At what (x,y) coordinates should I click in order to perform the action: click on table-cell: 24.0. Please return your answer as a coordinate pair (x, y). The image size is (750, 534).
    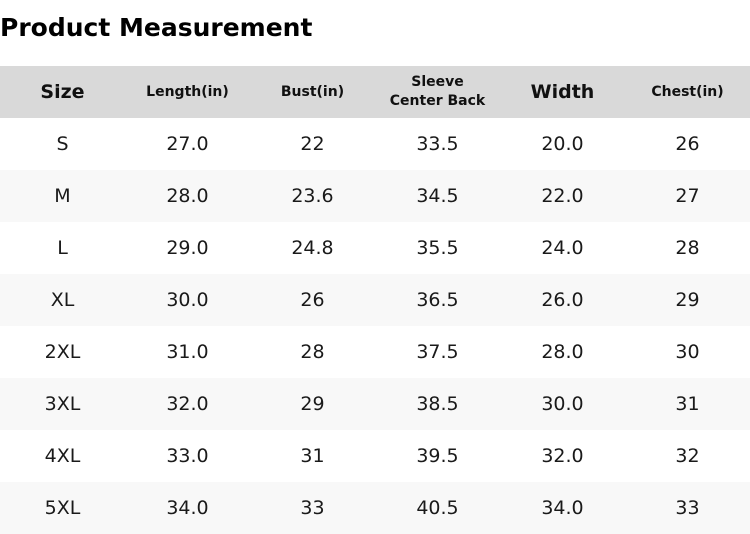
    Looking at the image, I should click on (562, 248).